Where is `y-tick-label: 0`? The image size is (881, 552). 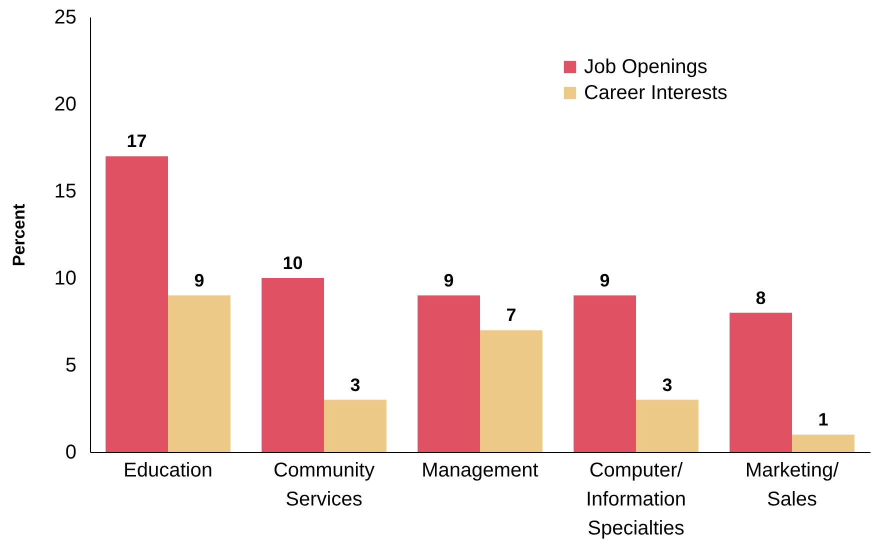
y-tick-label: 0 is located at coordinates (70, 453).